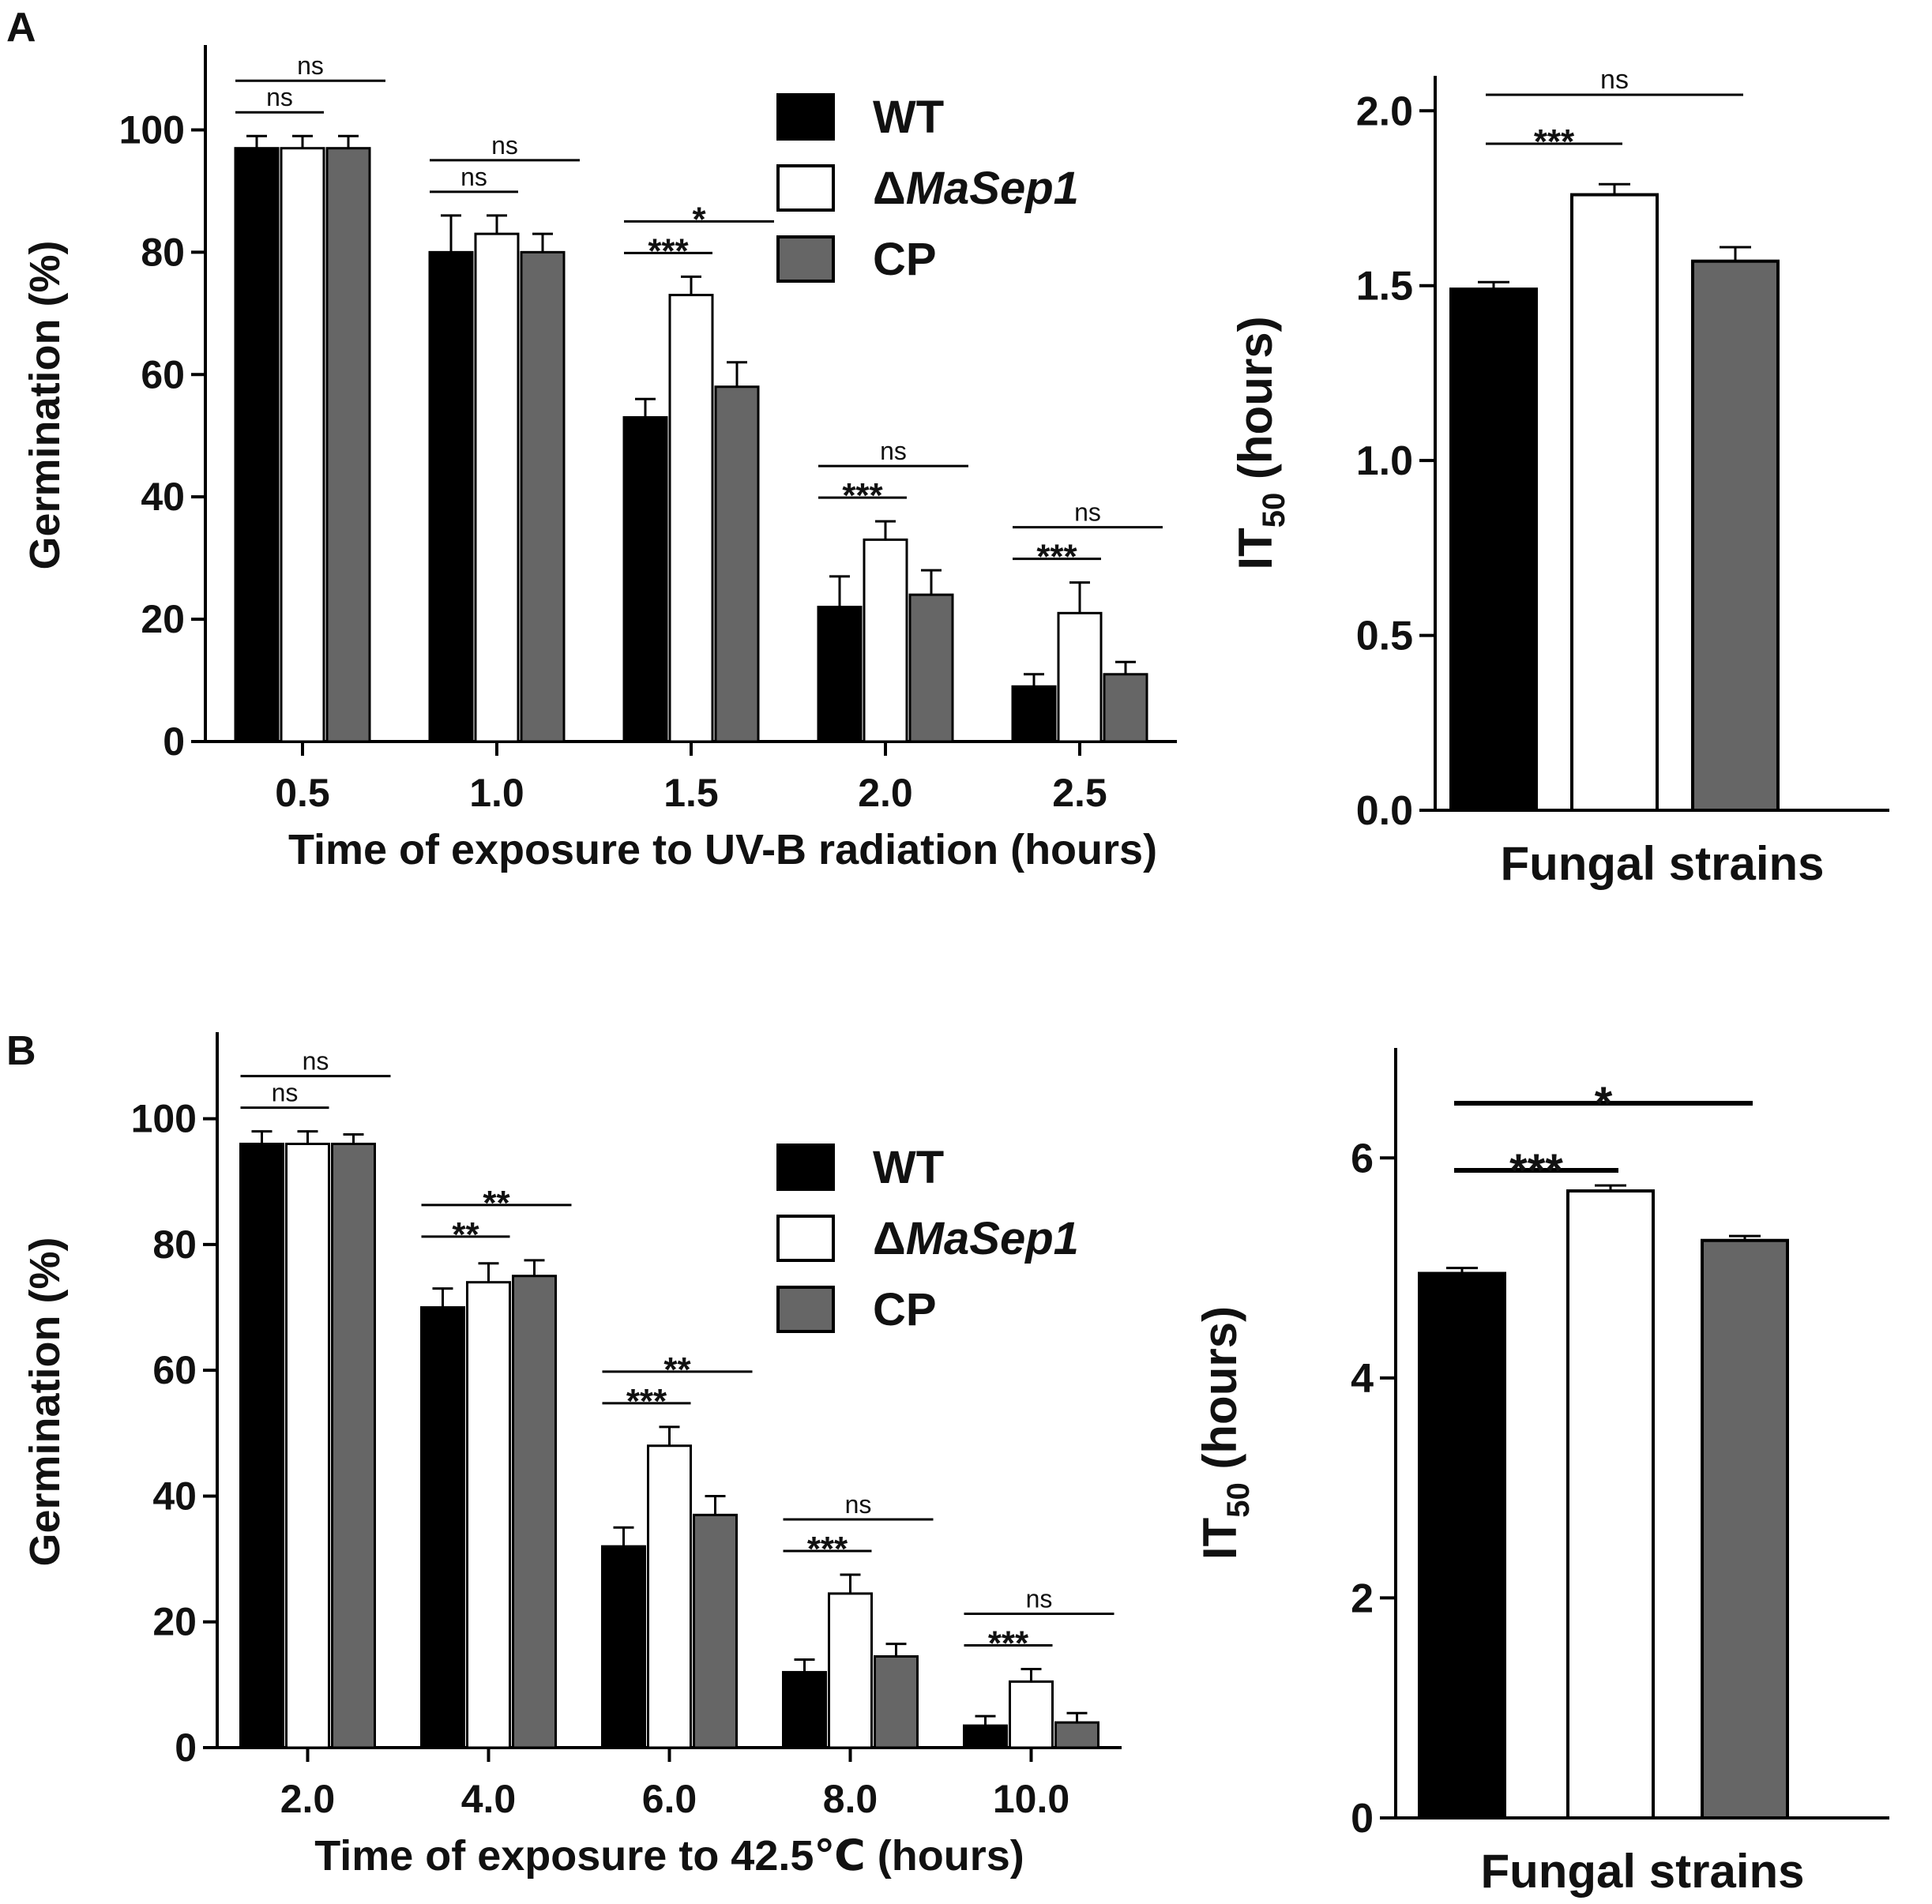 This screenshot has height=1904, width=1932. What do you see at coordinates (302, 793) in the screenshot?
I see `x-tick-label: 0.5` at bounding box center [302, 793].